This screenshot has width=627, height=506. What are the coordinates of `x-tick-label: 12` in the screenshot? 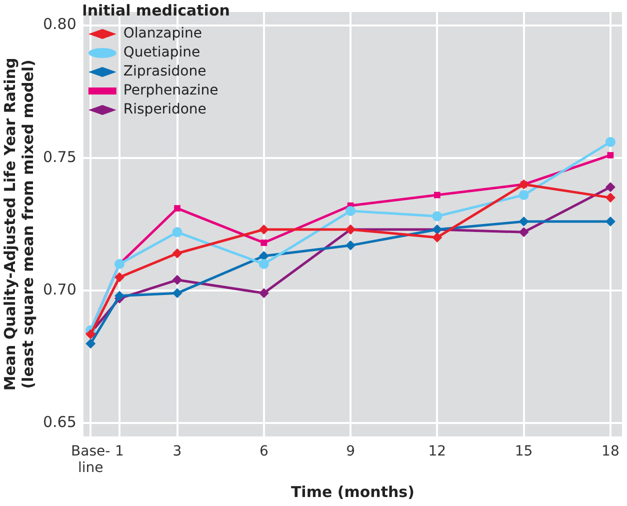 It's located at (437, 451).